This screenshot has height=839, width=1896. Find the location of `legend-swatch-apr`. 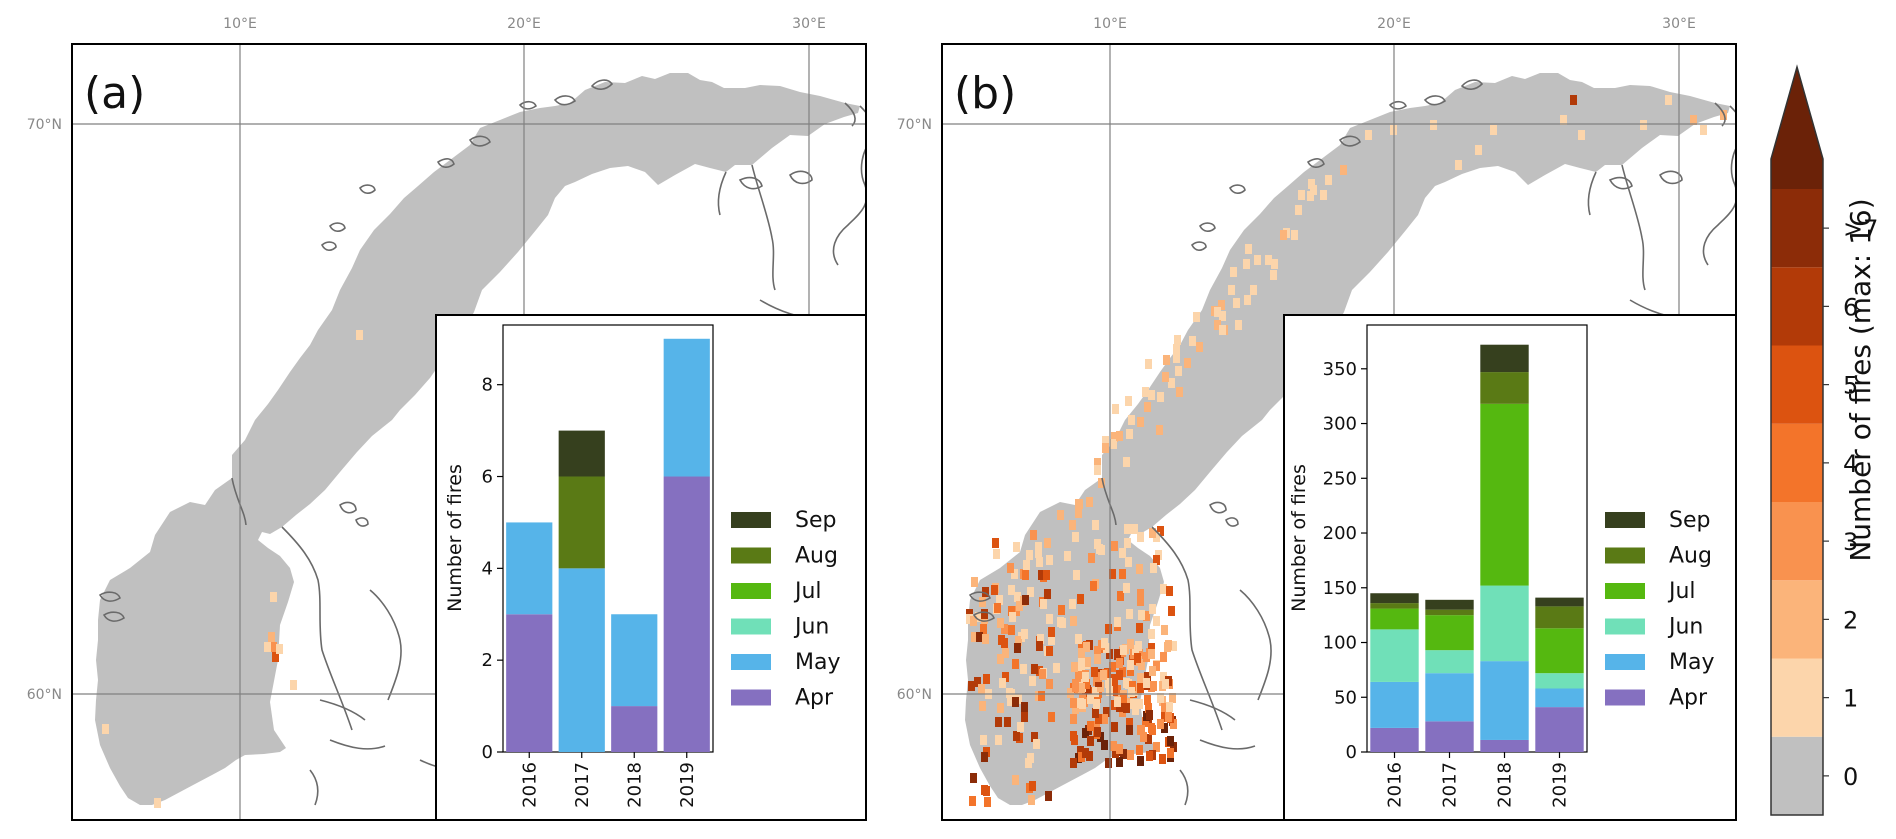

legend-swatch-apr is located at coordinates (1625, 697).